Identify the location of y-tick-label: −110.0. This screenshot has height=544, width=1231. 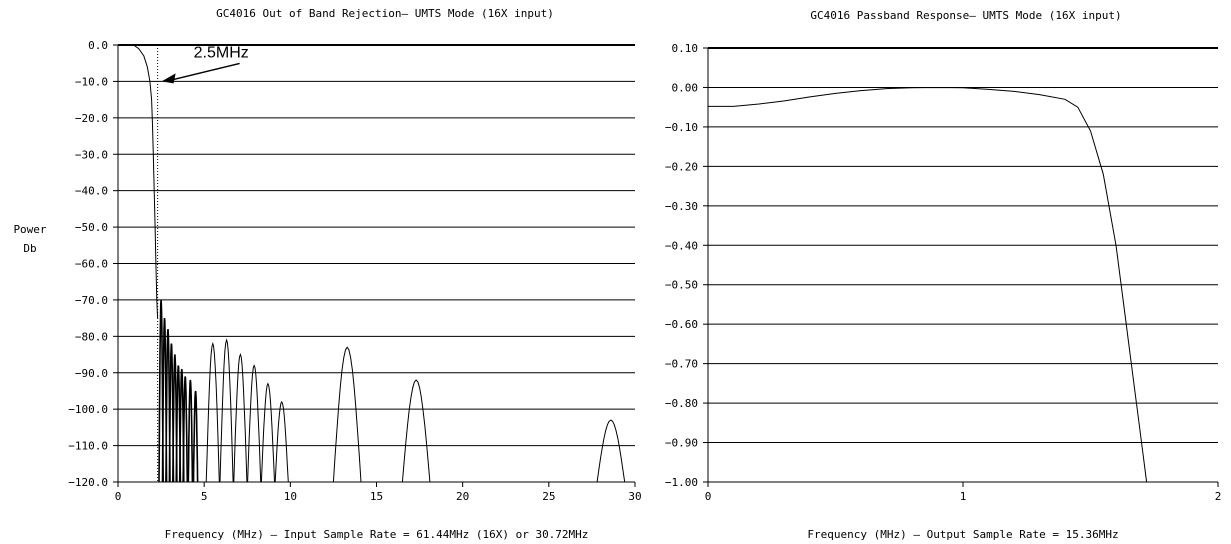
(88, 446).